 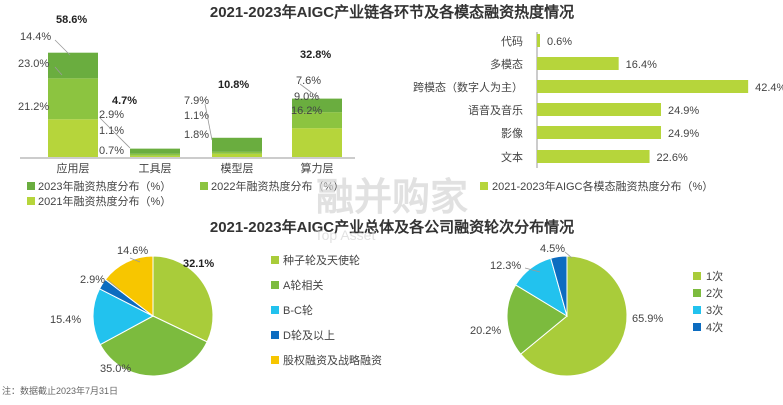 What do you see at coordinates (124, 101) in the screenshot?
I see `stacked-total-label: 4.7%` at bounding box center [124, 101].